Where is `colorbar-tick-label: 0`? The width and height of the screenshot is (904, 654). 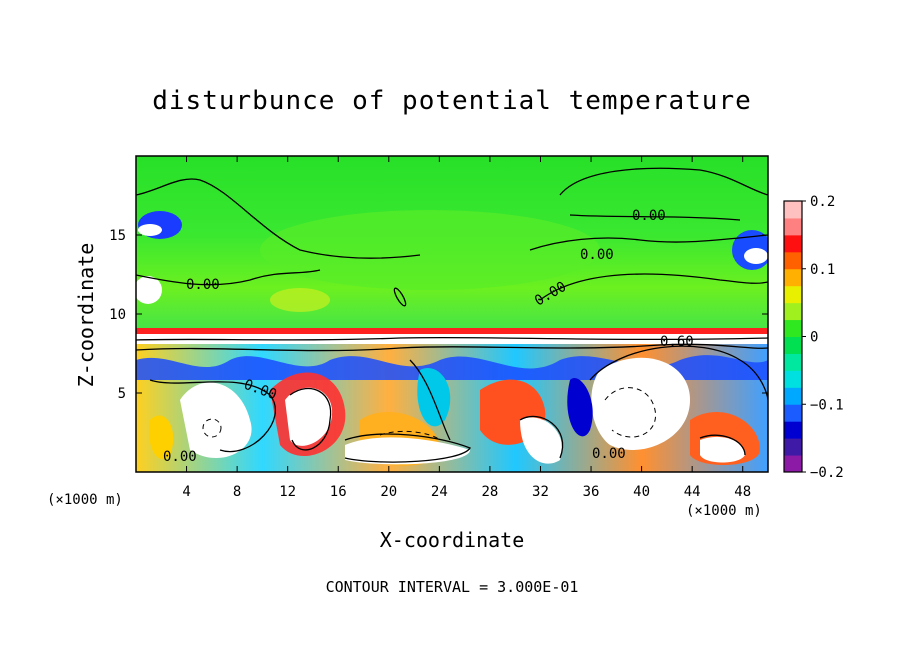 colorbar-tick-label: 0 is located at coordinates (814, 338).